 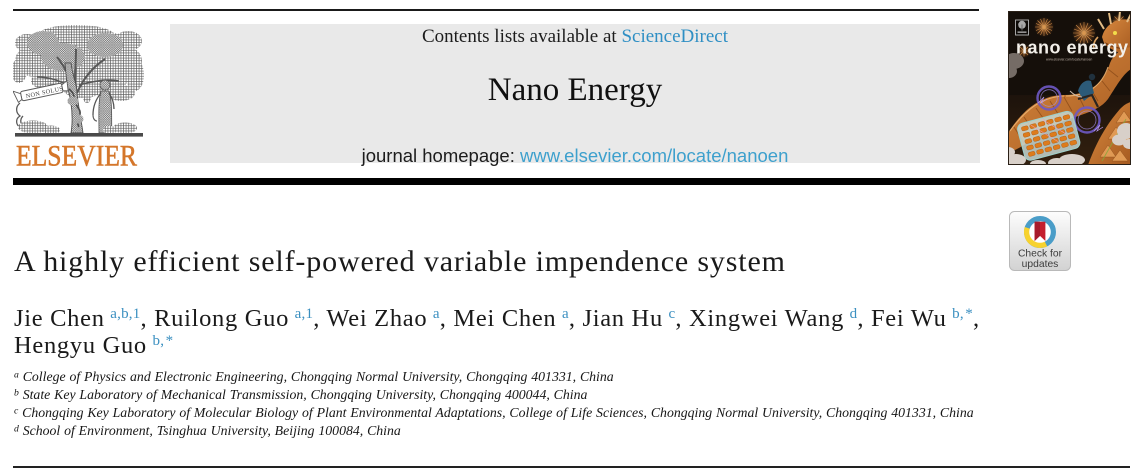 What do you see at coordinates (1072, 48) in the screenshot?
I see `svg-text: nano energy` at bounding box center [1072, 48].